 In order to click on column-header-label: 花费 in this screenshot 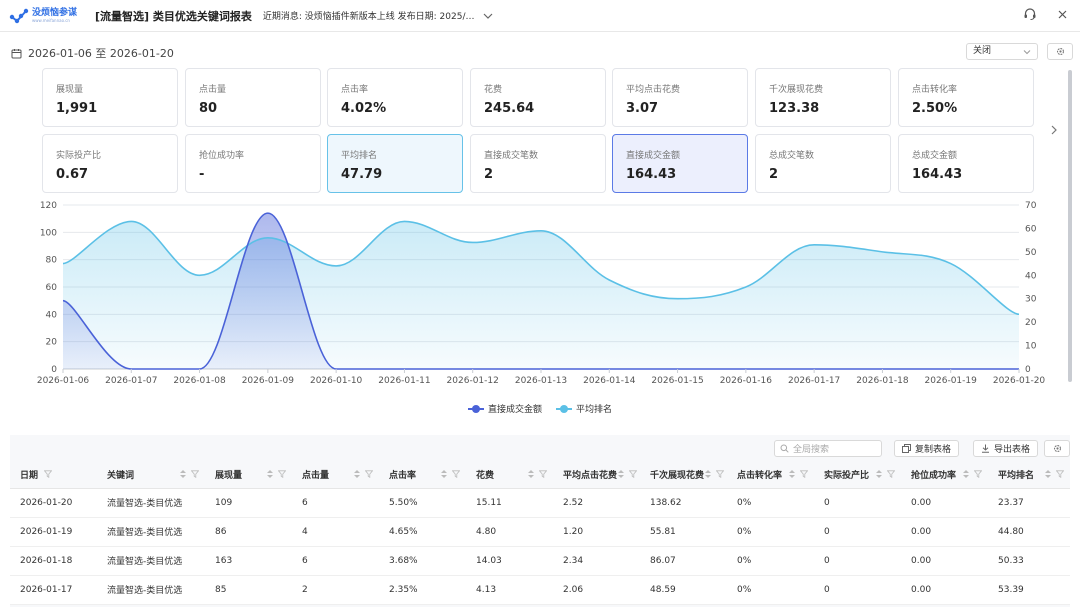, I will do `click(485, 475)`.